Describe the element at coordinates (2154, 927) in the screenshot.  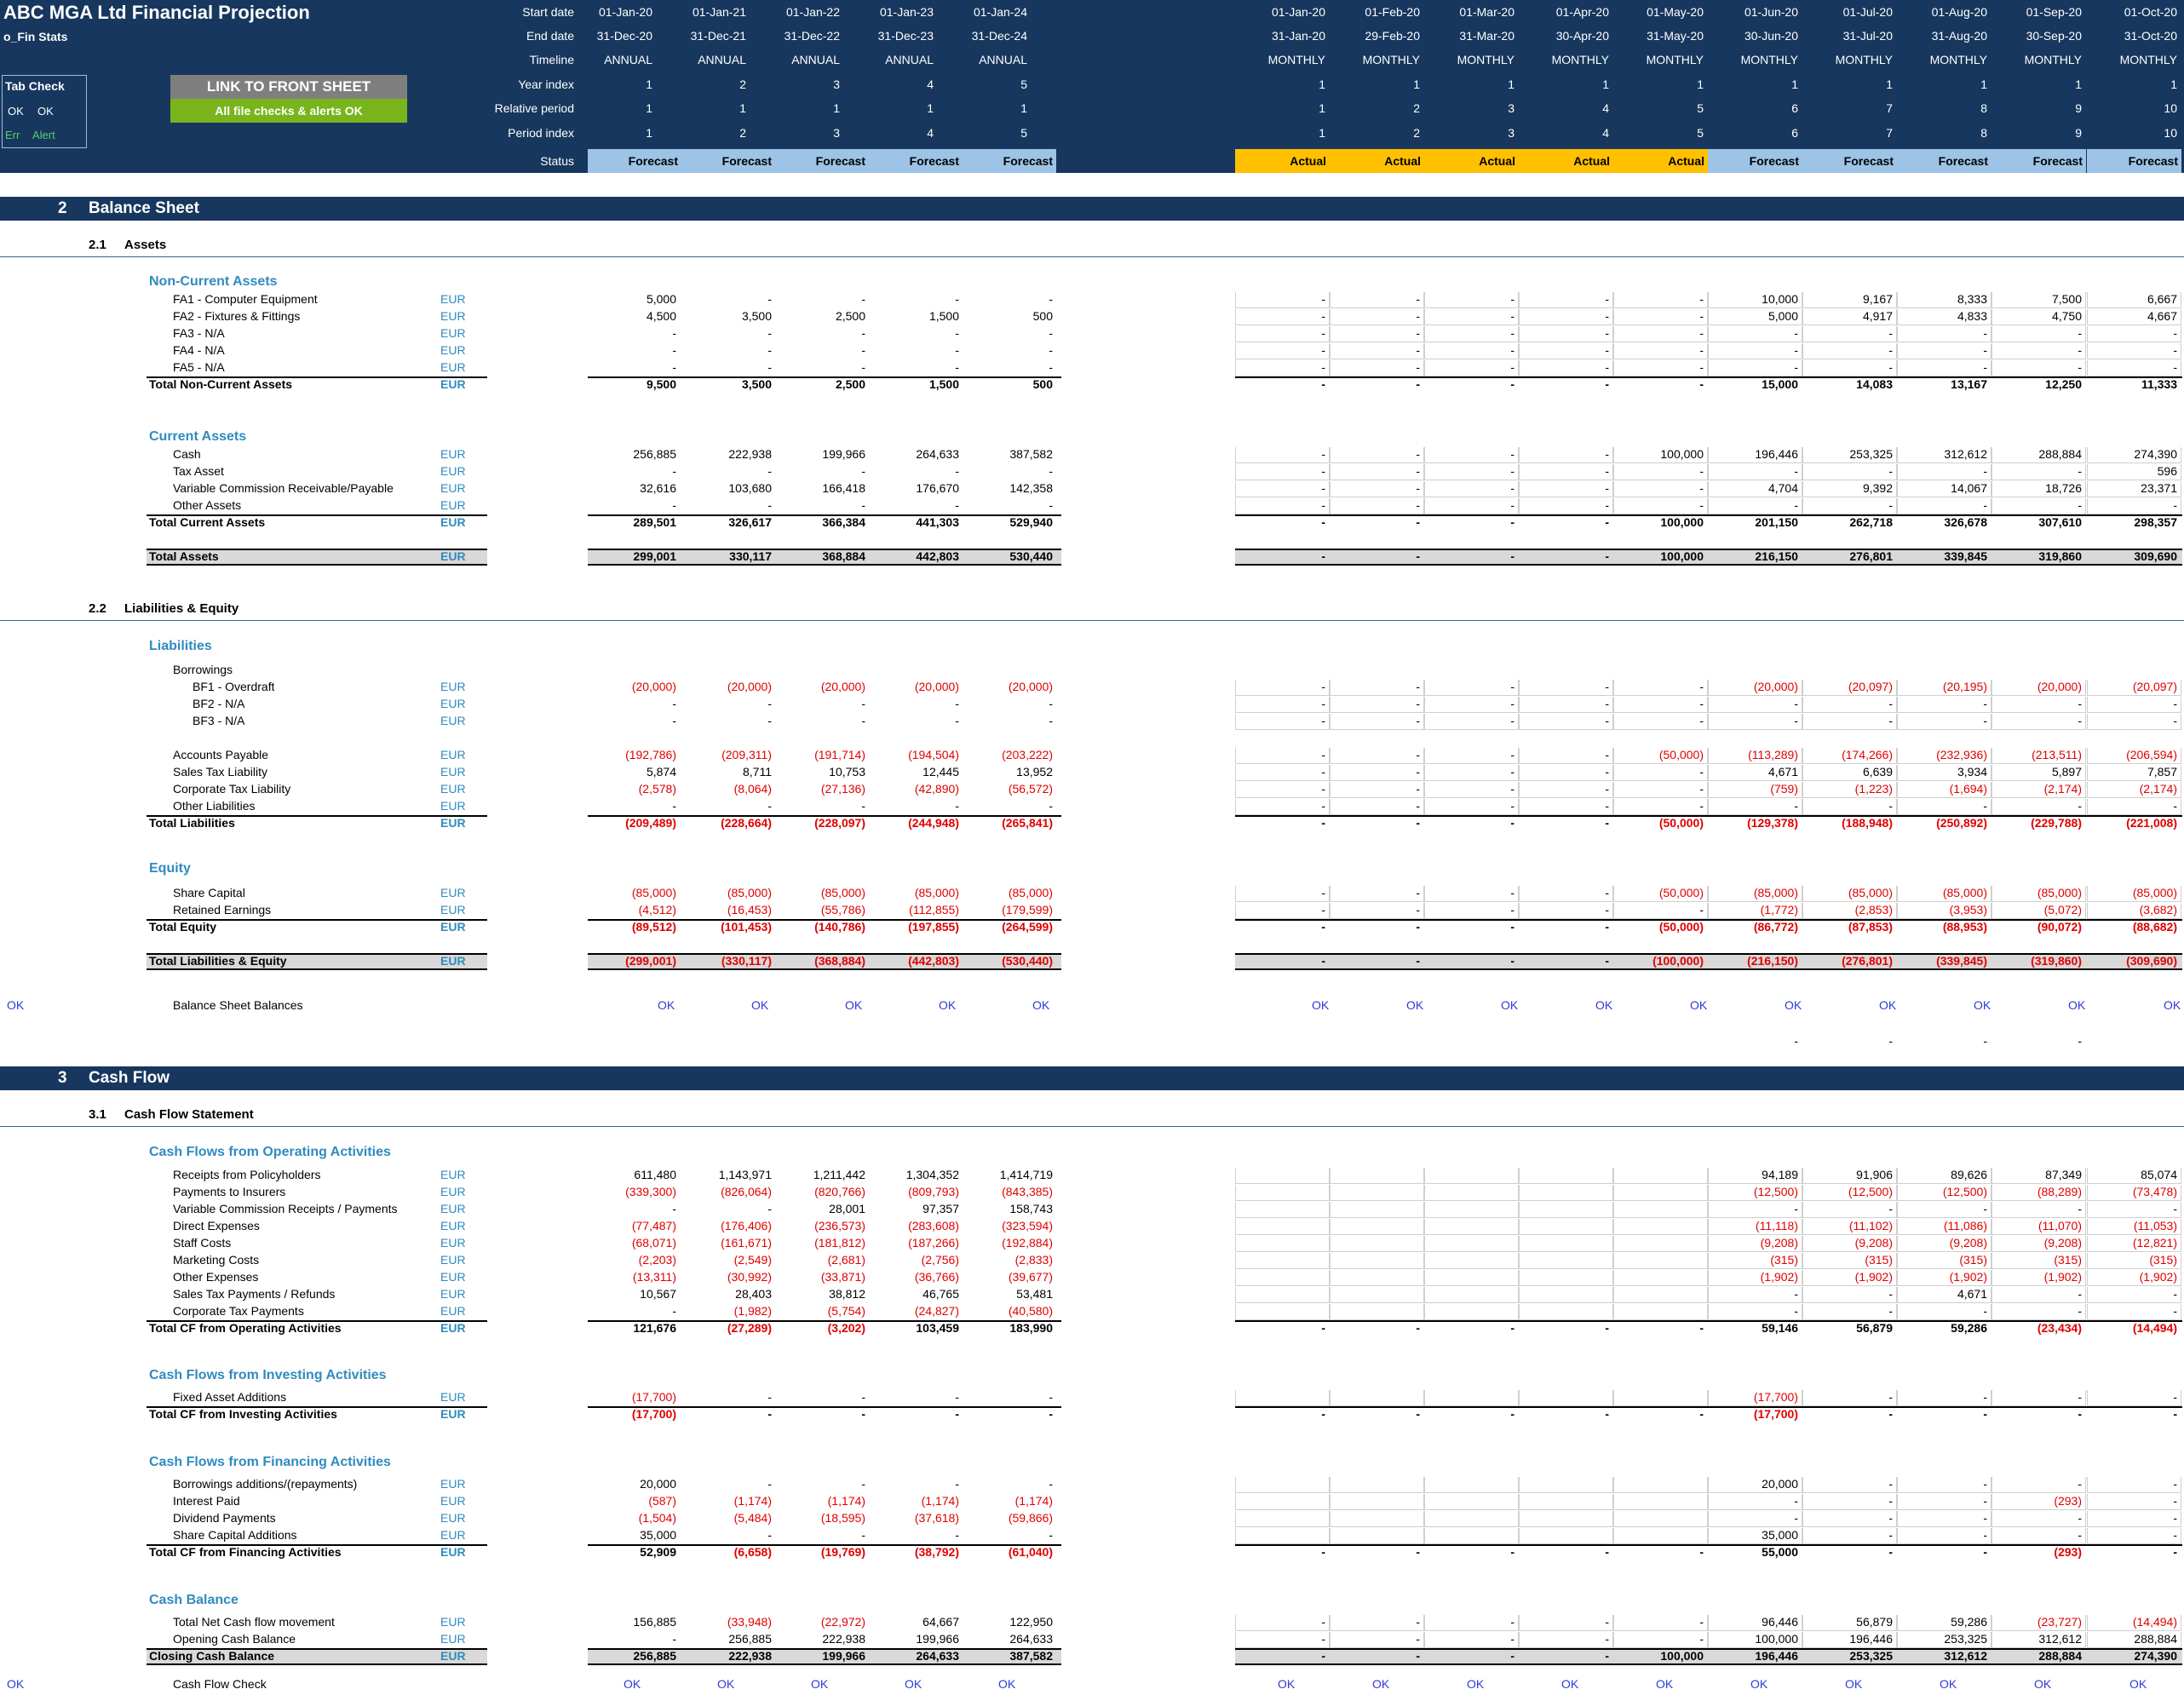
I see `monthly-value: (88,682)` at that location.